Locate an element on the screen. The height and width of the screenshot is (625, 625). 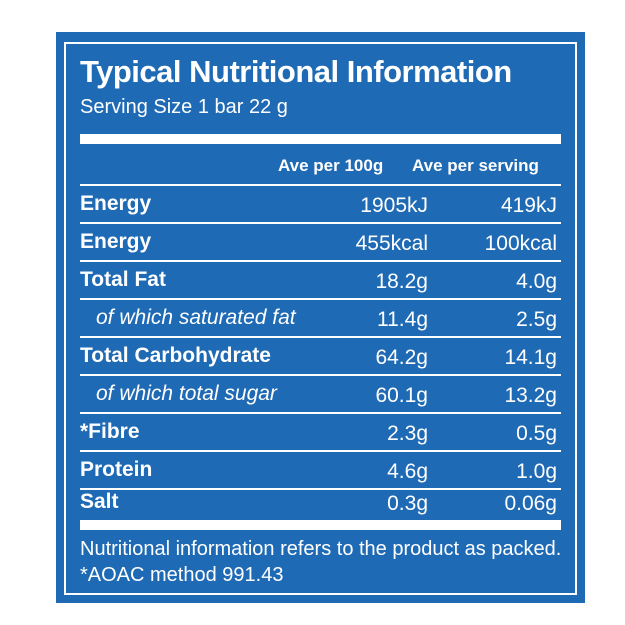
nutrient-name: Protein is located at coordinates (116, 469).